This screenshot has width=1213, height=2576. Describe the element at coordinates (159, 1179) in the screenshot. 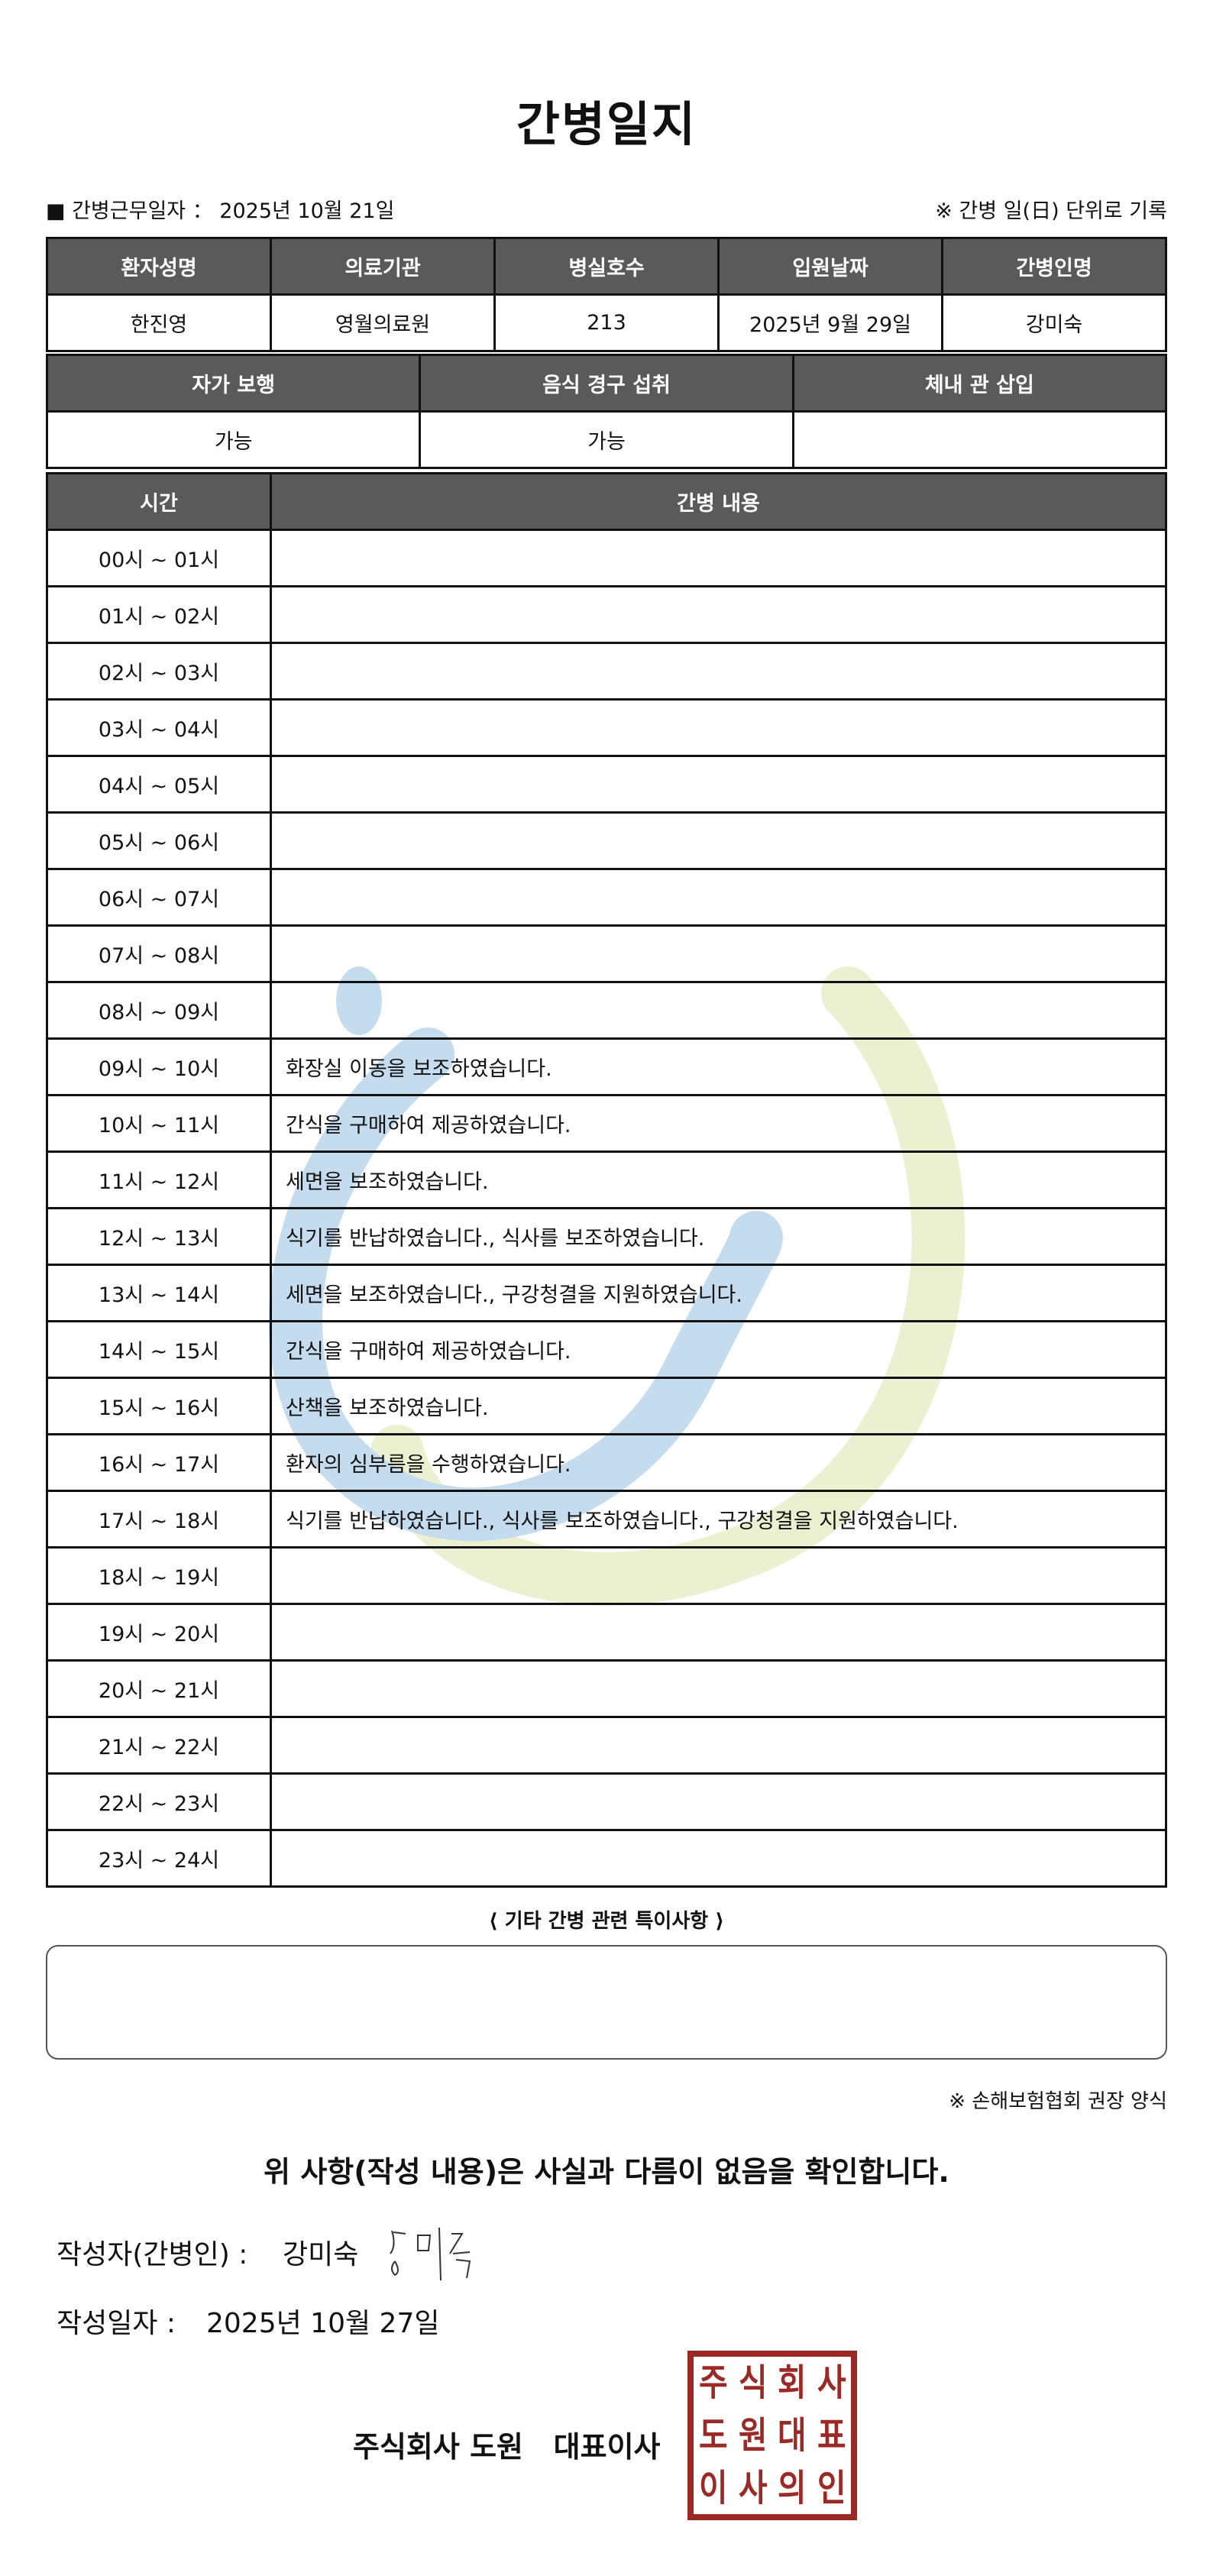

I see `time-slot: 11시 ~ 12시` at that location.